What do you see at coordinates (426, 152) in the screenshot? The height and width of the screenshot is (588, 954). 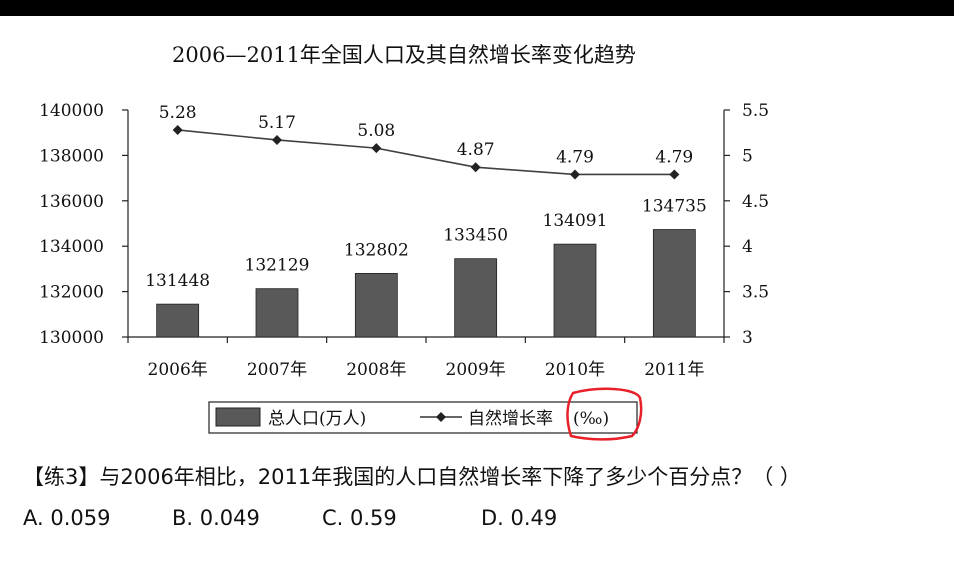 I see `line-path` at bounding box center [426, 152].